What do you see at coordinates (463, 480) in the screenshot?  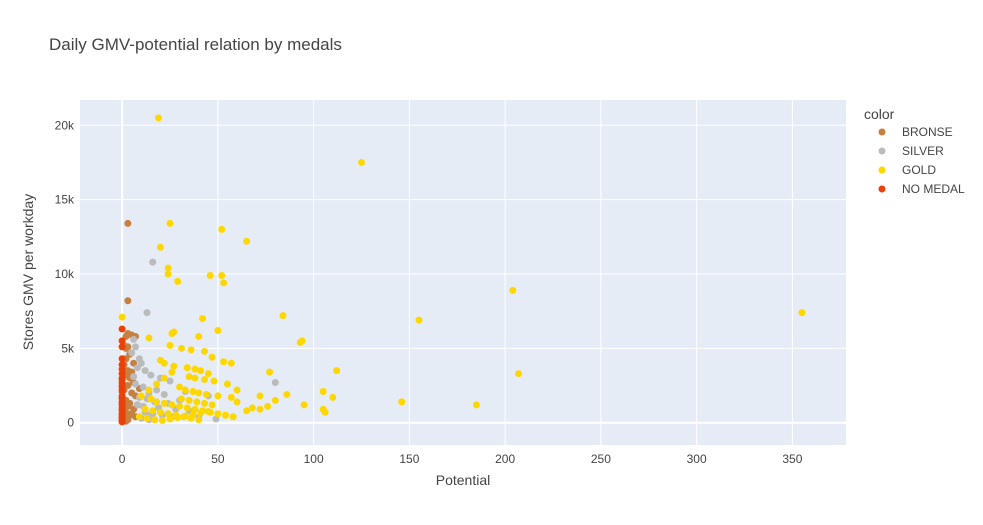 I see `x-axis-title: Potential` at bounding box center [463, 480].